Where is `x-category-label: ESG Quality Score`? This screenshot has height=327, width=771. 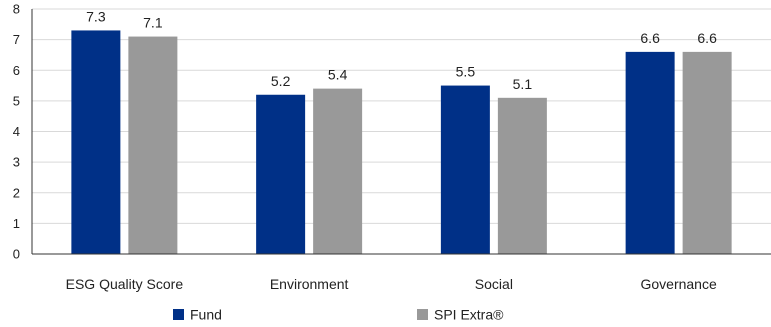
x-category-label: ESG Quality Score is located at coordinates (125, 284).